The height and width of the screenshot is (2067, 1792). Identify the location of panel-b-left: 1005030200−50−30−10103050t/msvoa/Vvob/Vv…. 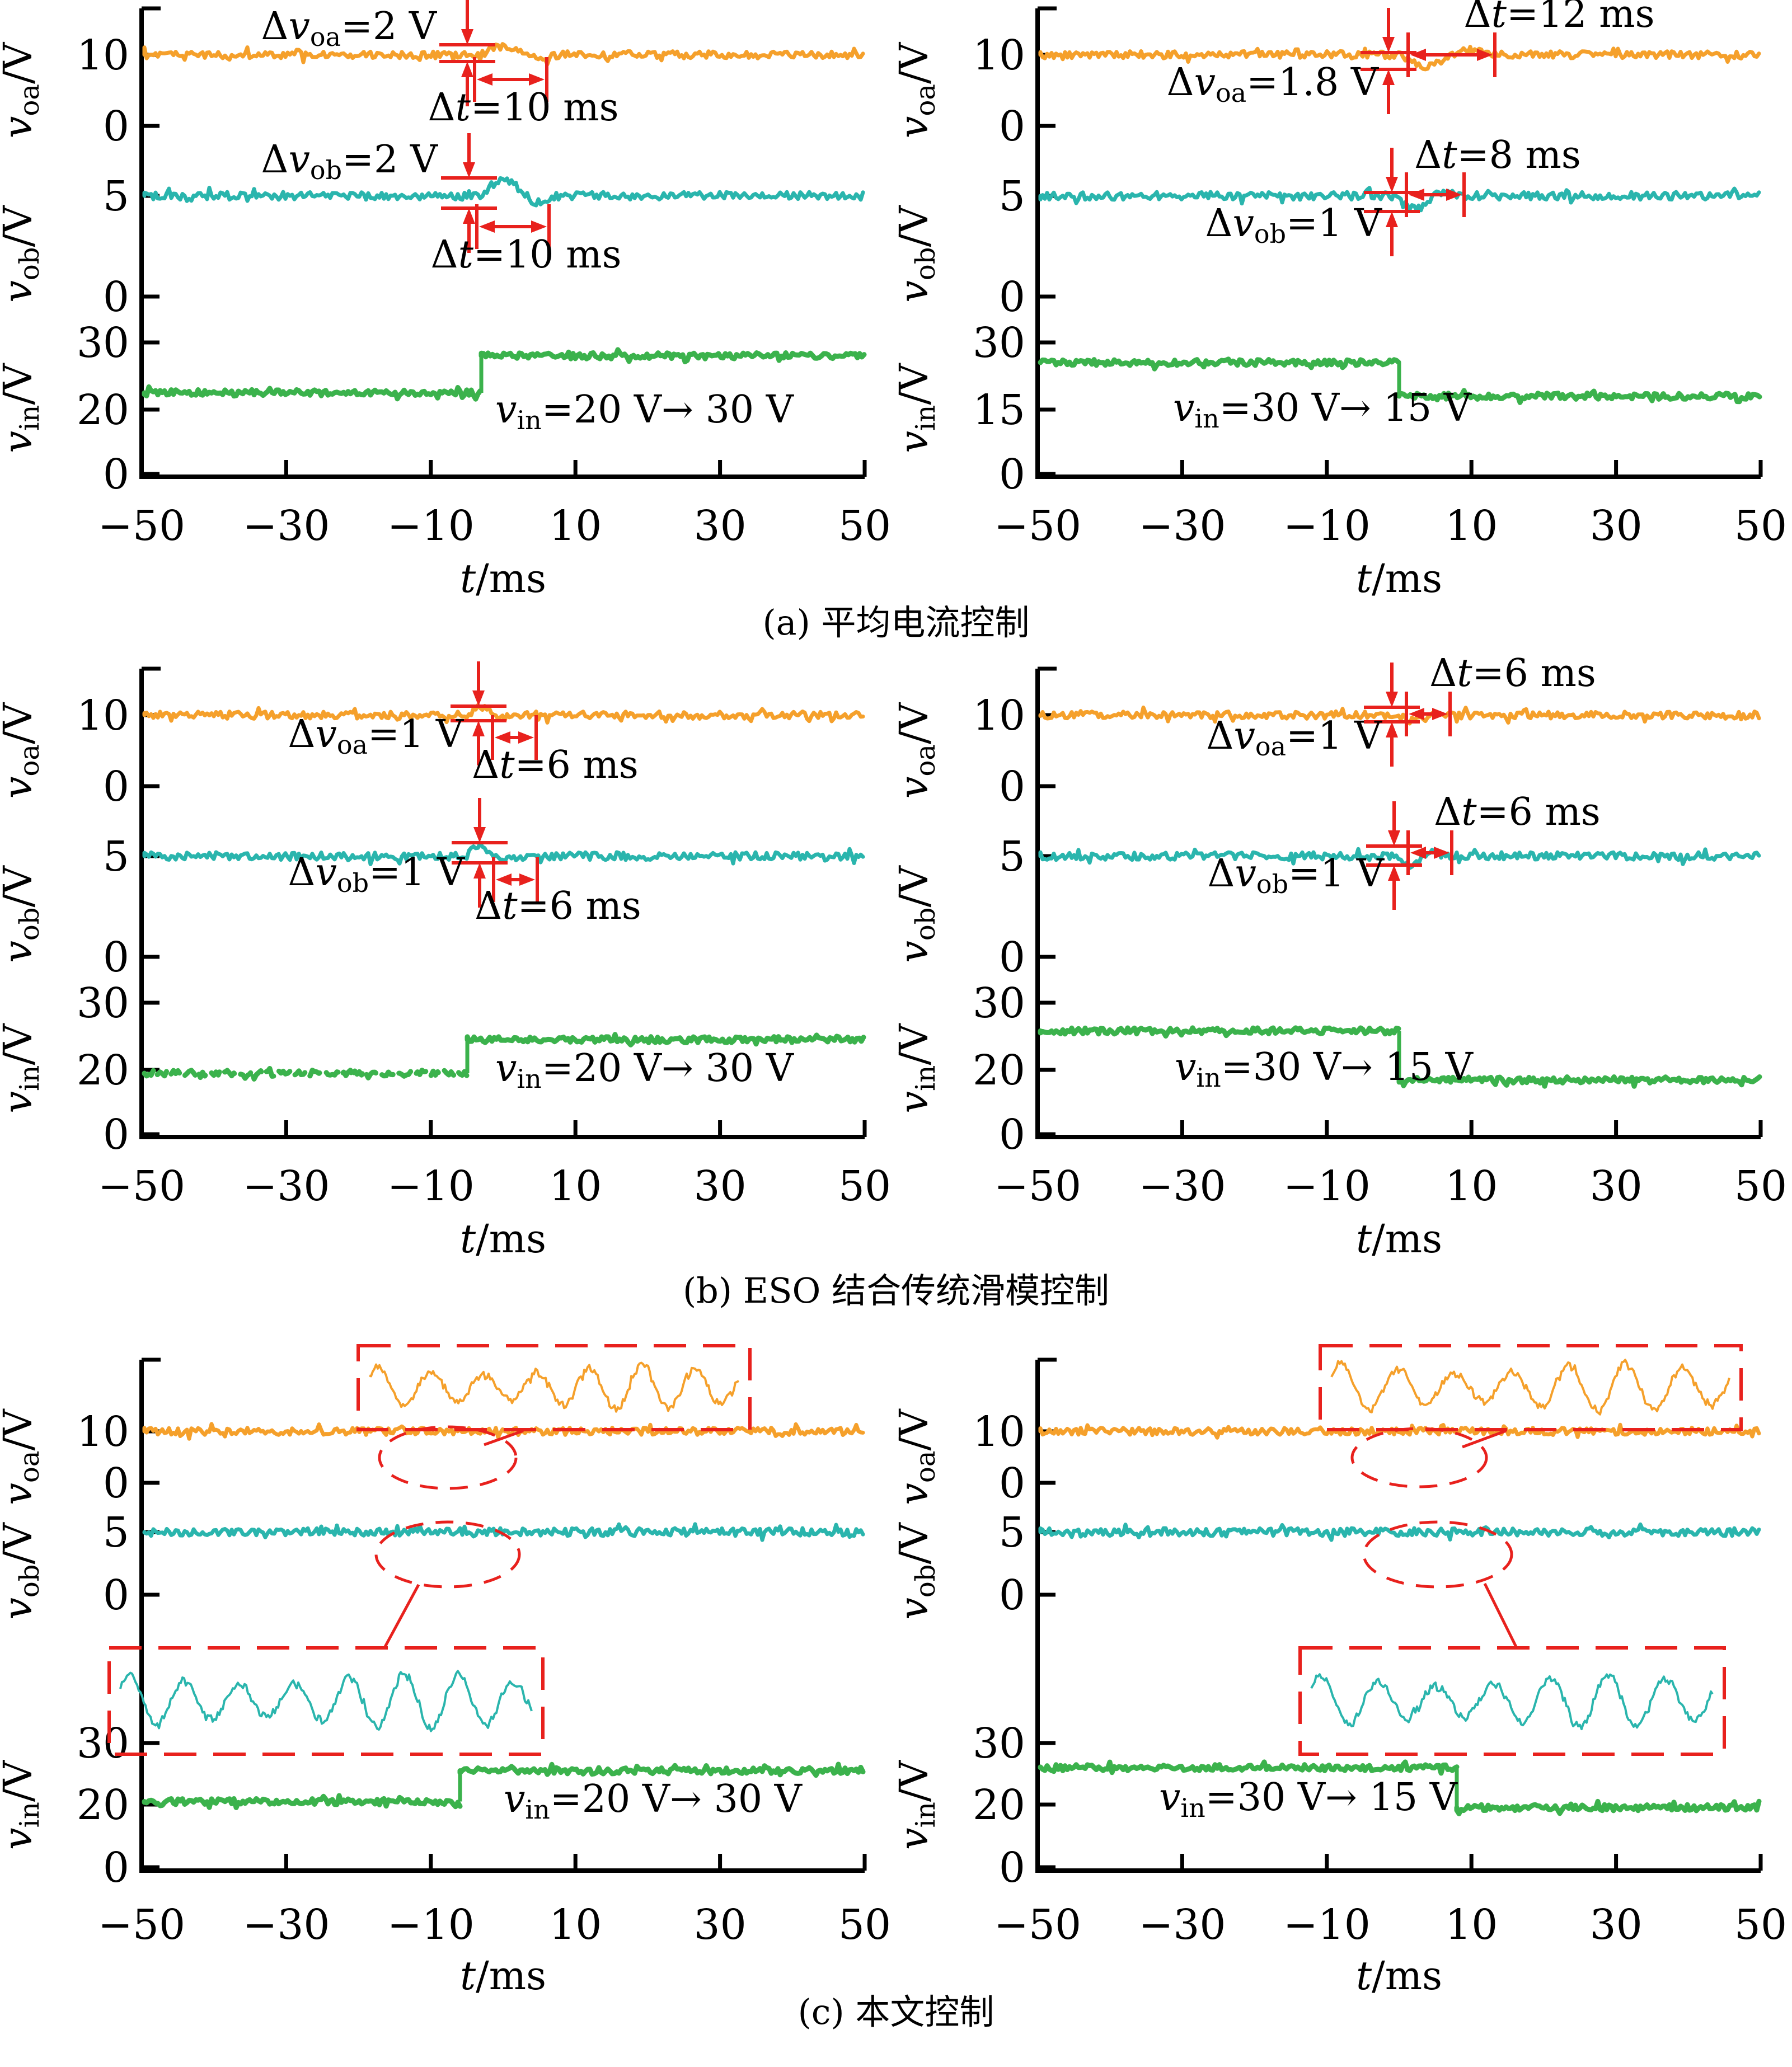
(445, 962).